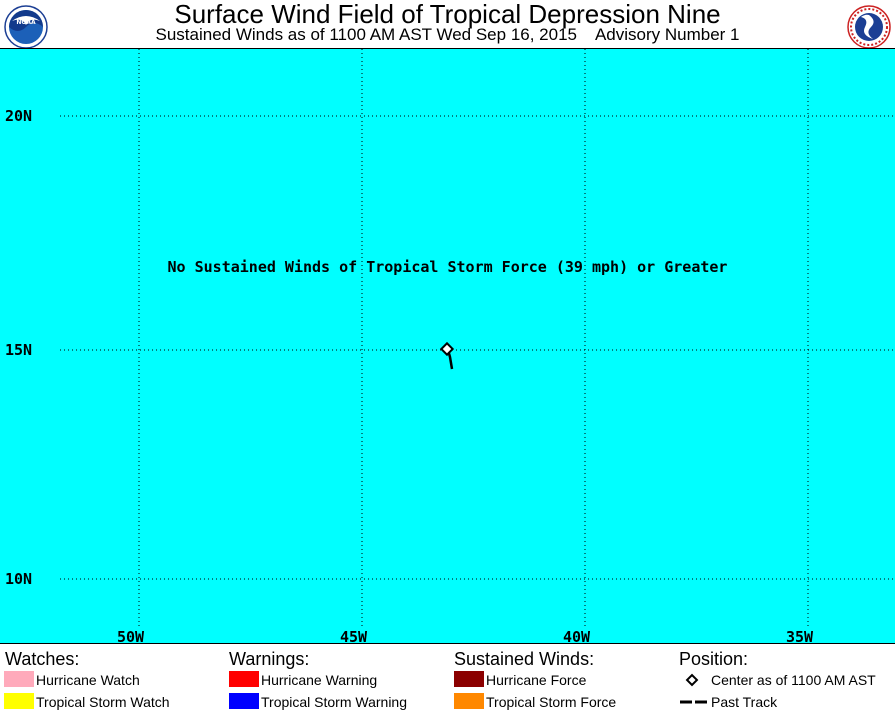 Image resolution: width=895 pixels, height=716 pixels. Describe the element at coordinates (88, 680) in the screenshot. I see `hurricane-watch-label: Hurricane Watch` at that location.